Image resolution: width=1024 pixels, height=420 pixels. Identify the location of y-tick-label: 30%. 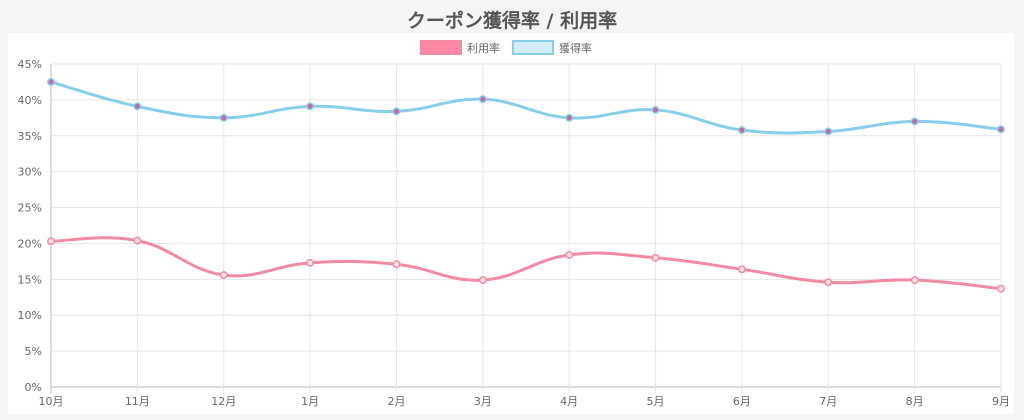
(30, 172).